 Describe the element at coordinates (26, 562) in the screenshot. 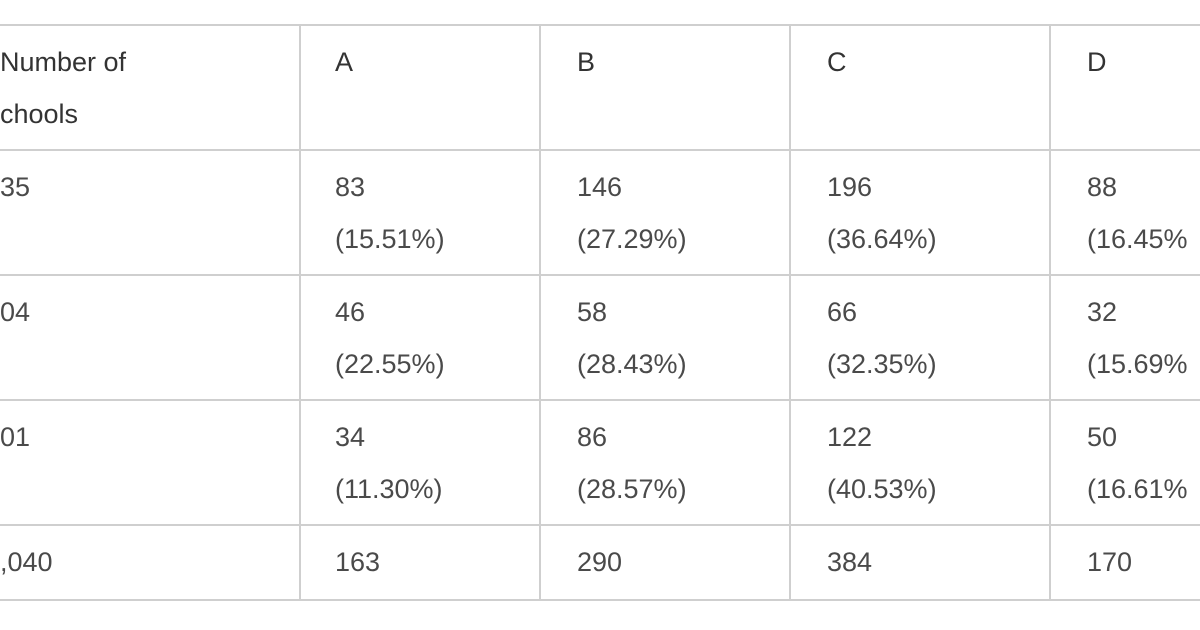

I see `cell-text: ,040` at that location.